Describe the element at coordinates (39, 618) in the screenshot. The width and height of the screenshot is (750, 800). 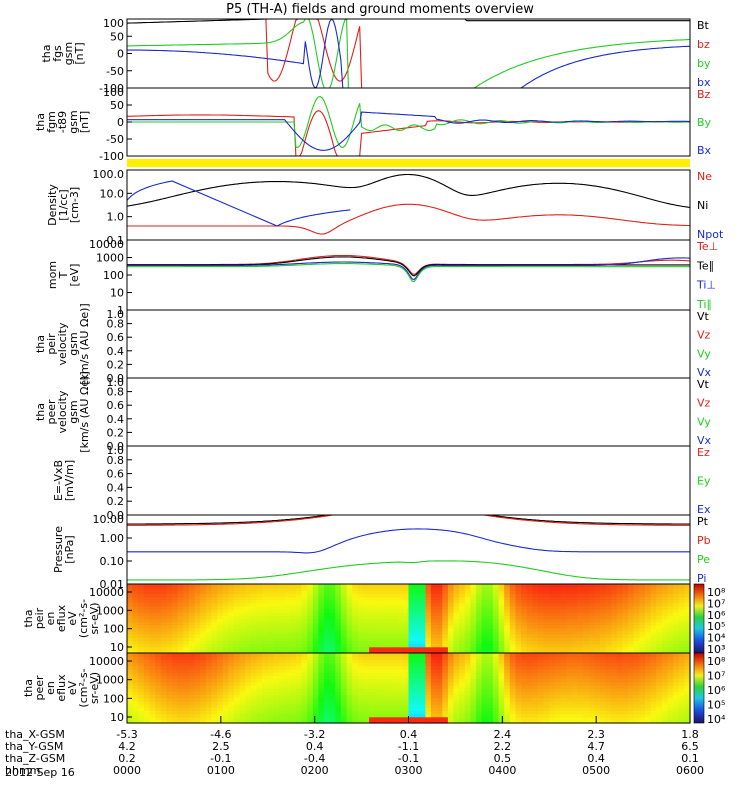
I see `y-axis-label-line: peir` at that location.